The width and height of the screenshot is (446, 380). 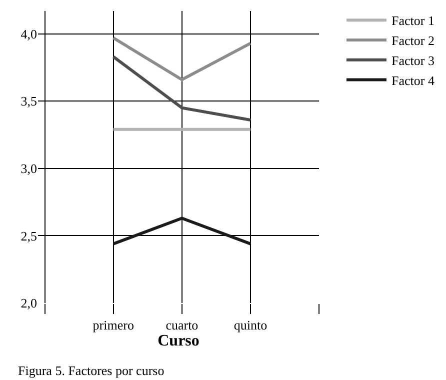 What do you see at coordinates (412, 20) in the screenshot?
I see `legend-label: Factor 1` at bounding box center [412, 20].